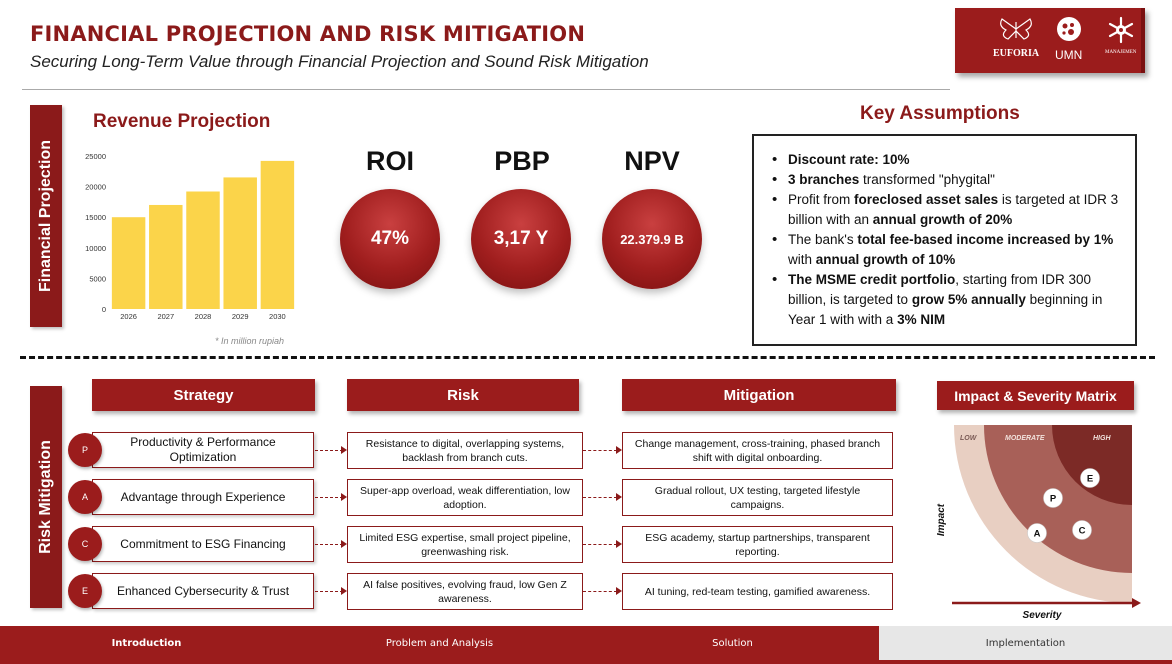  I want to click on y-tick-label: 10000, so click(95, 248).